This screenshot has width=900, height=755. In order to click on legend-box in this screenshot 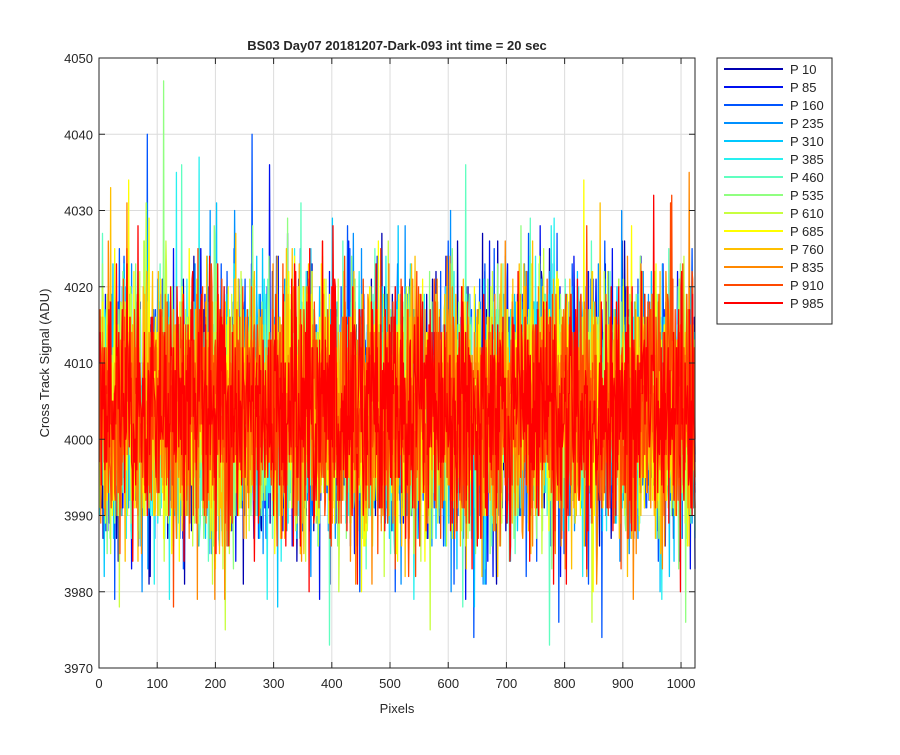, I will do `click(774, 191)`.